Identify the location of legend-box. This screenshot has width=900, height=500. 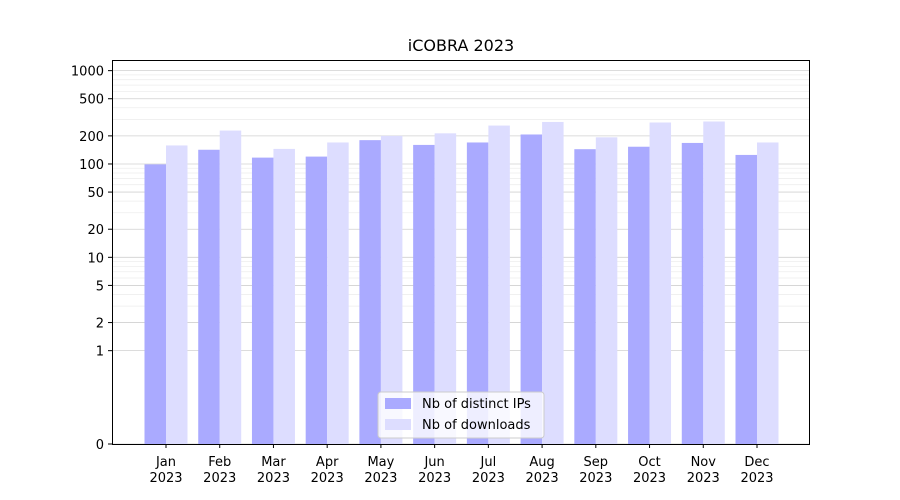
(461, 415).